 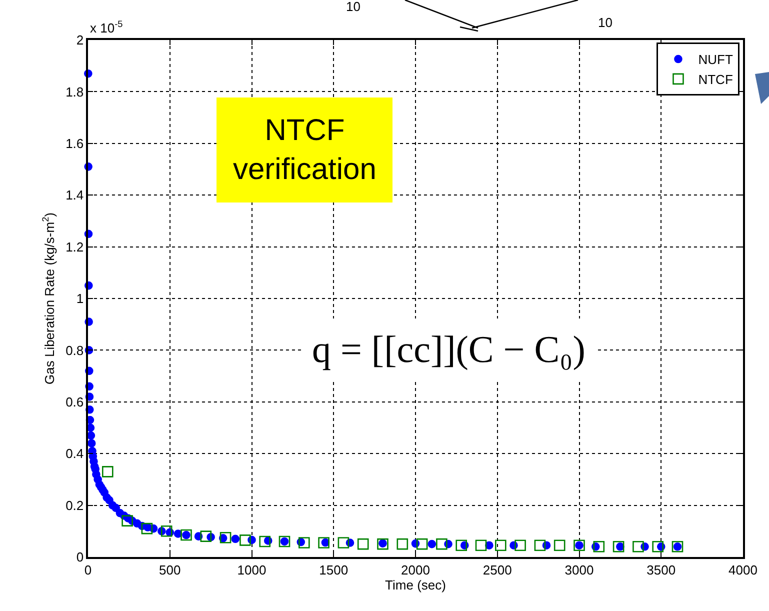 I want to click on x-tick-label: 3000, so click(x=579, y=570).